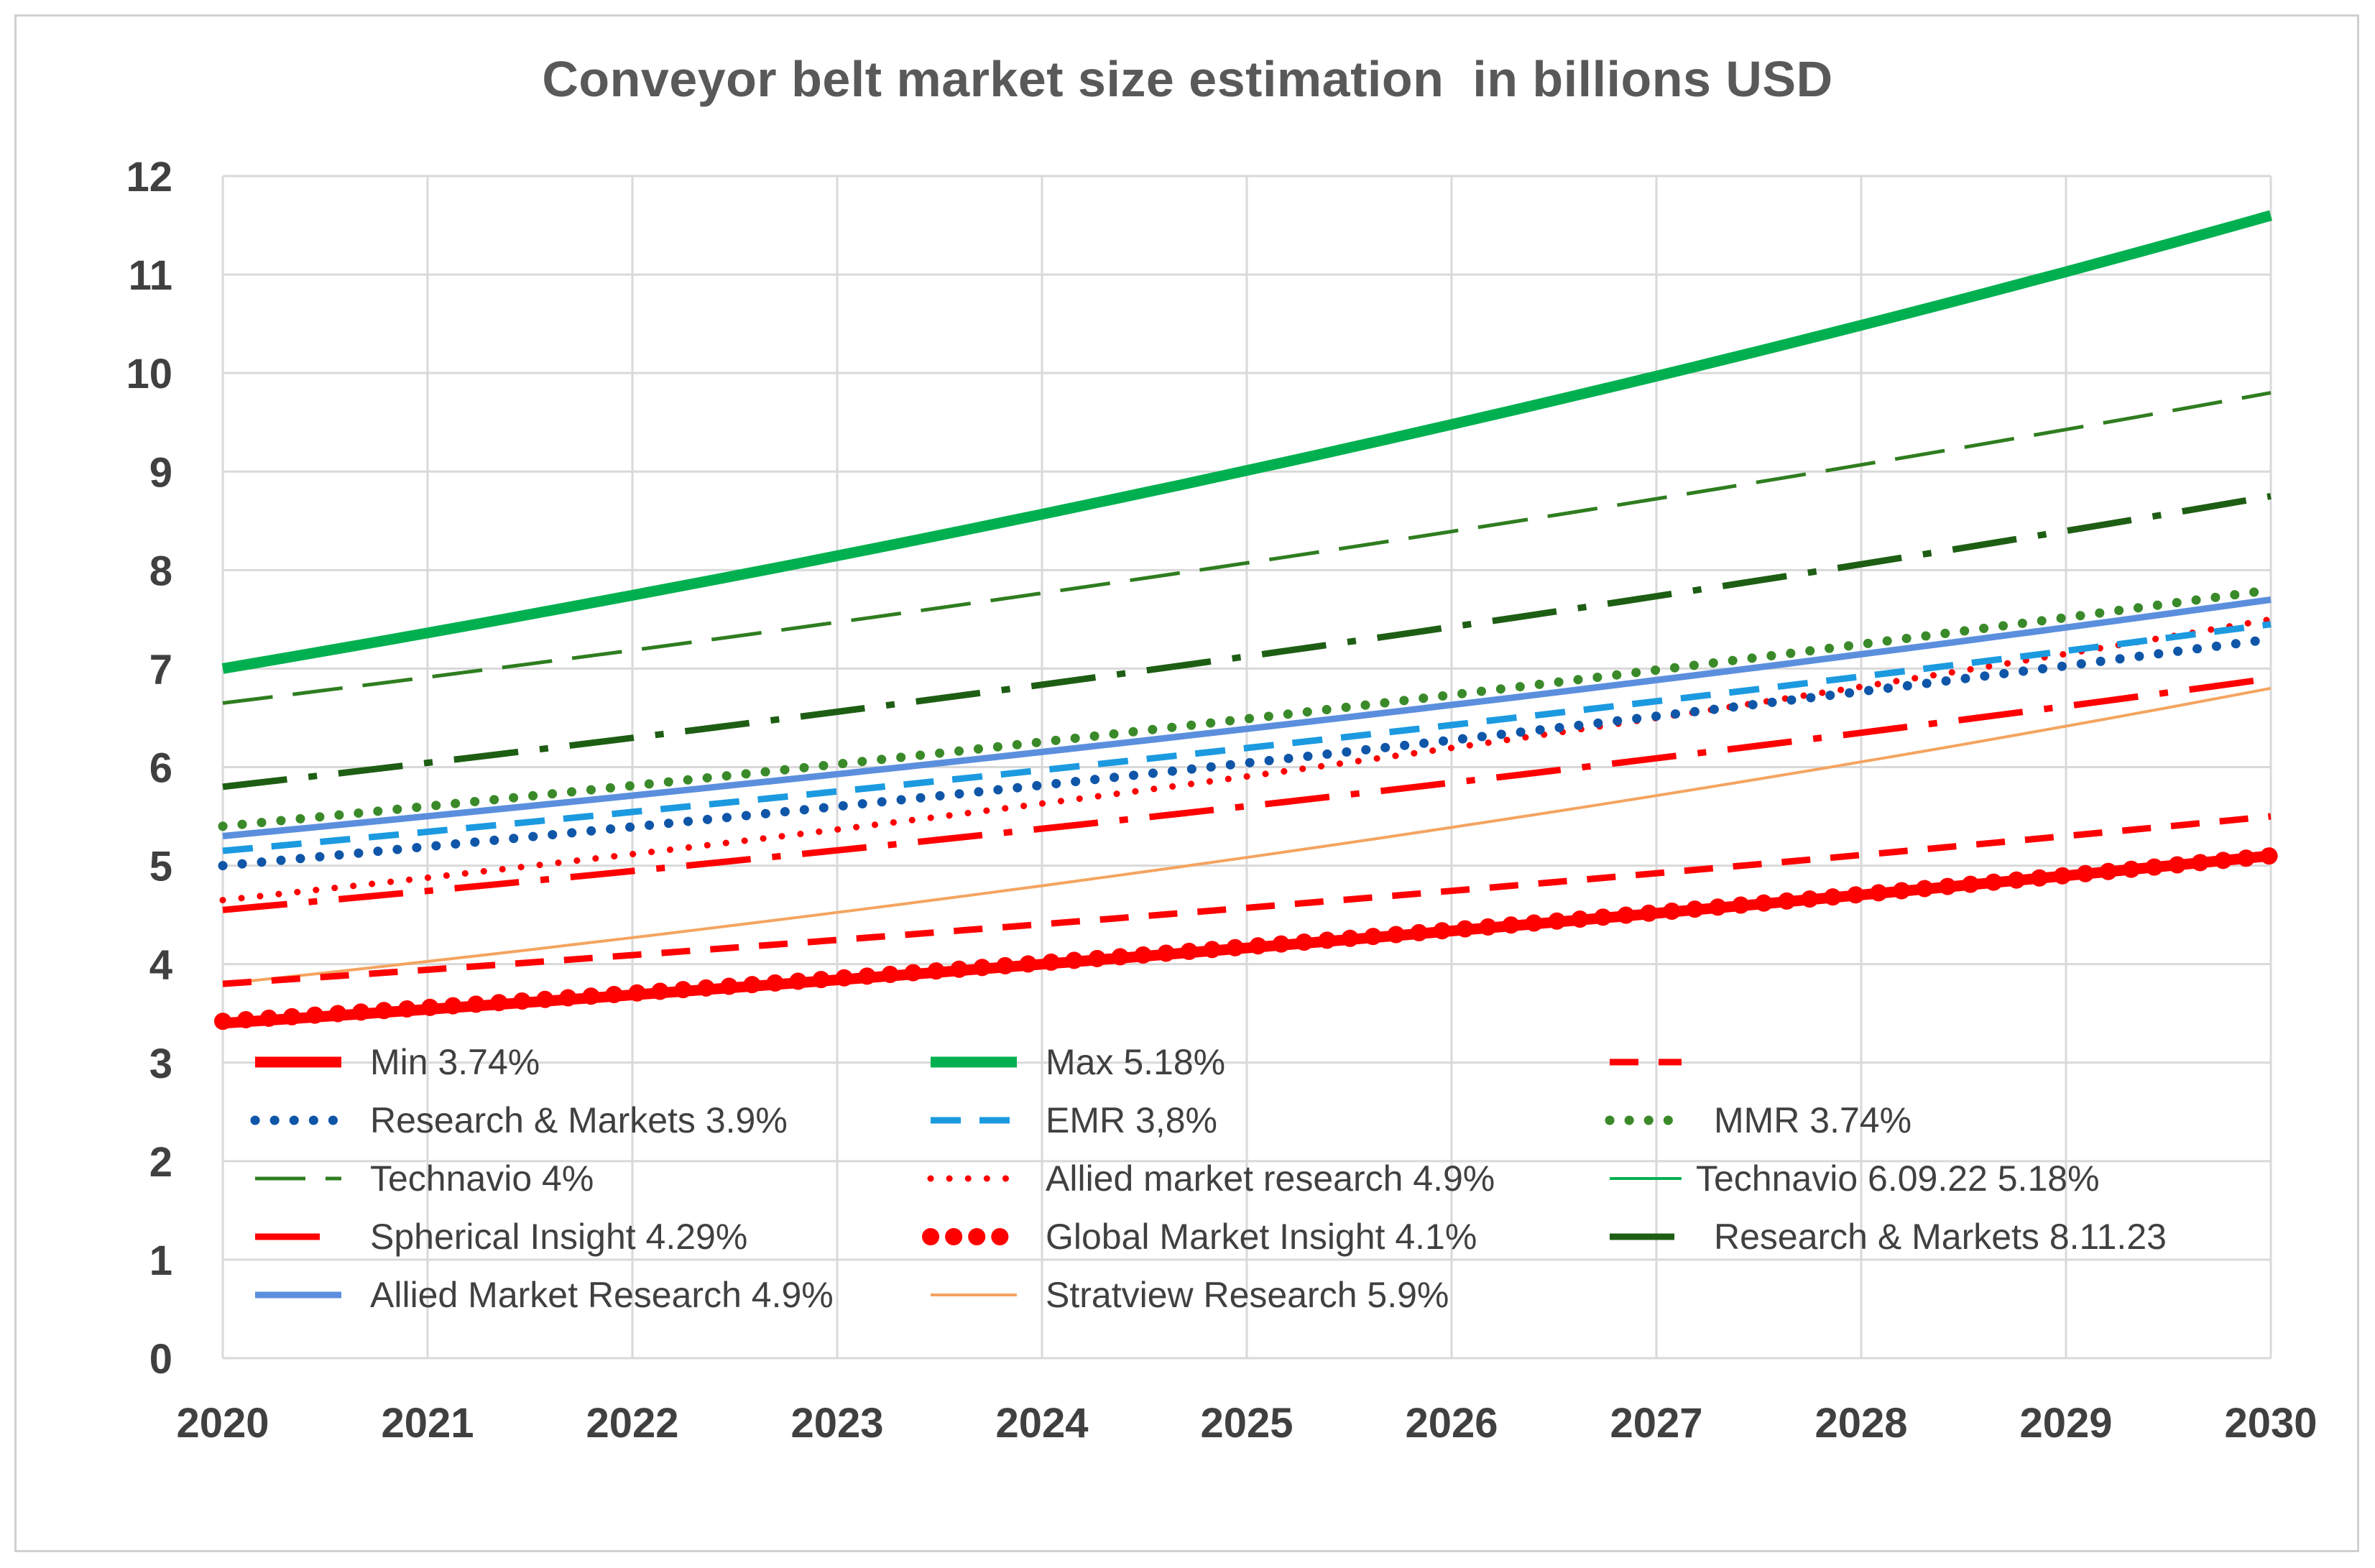 This screenshot has width=2375, height=1568. Describe the element at coordinates (2065, 1423) in the screenshot. I see `x-tick-label: 2029` at that location.